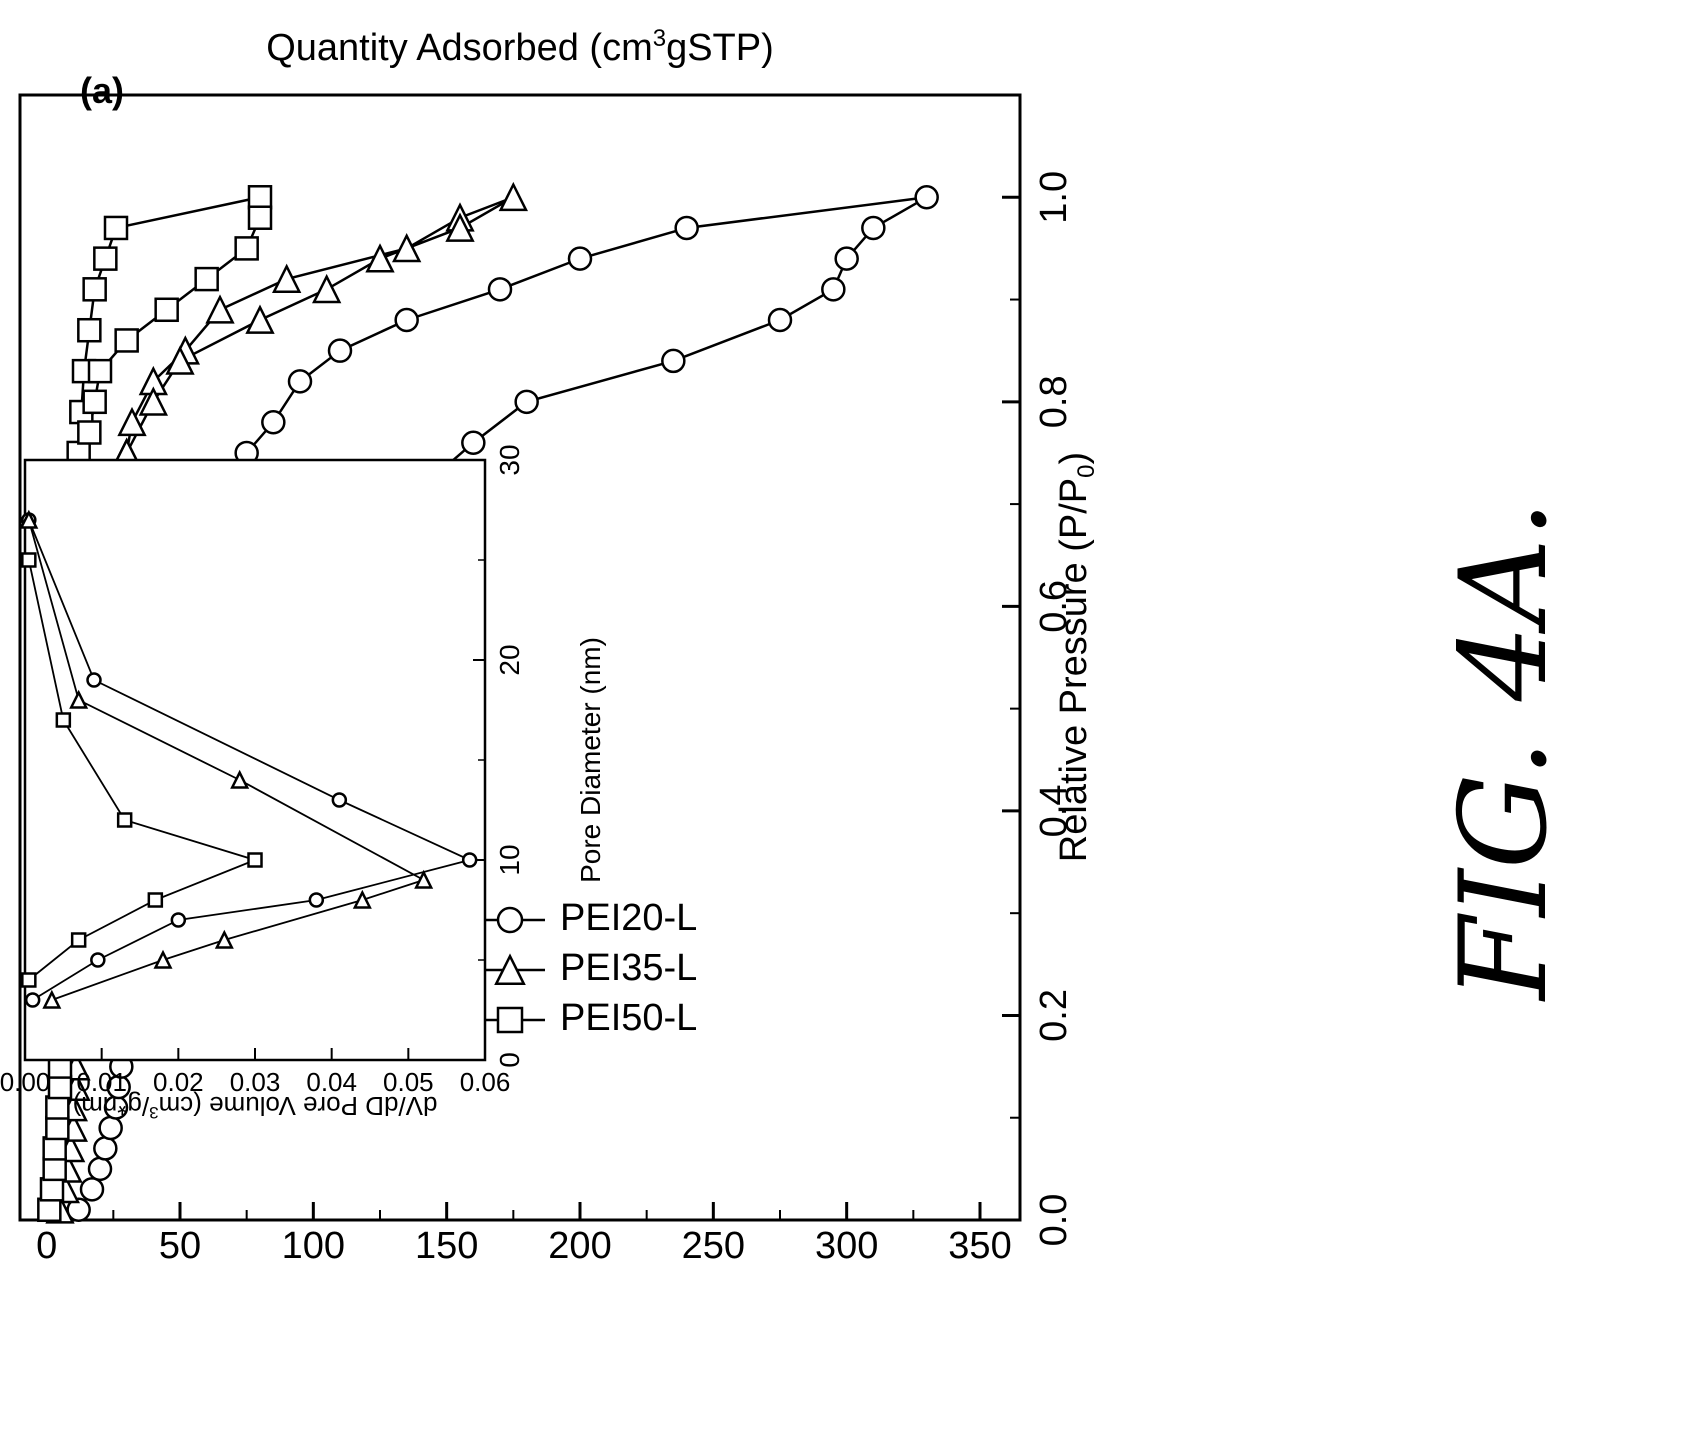 The width and height of the screenshot is (1704, 1429). I want to click on main-ytick-label: 0, so click(46, 1246).